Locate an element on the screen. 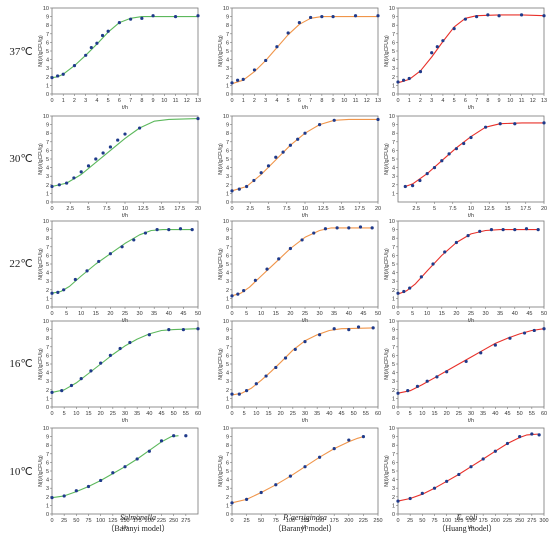 This screenshot has height=534, width=550. x-tick-label: 12.5 is located at coordinates (489, 209).